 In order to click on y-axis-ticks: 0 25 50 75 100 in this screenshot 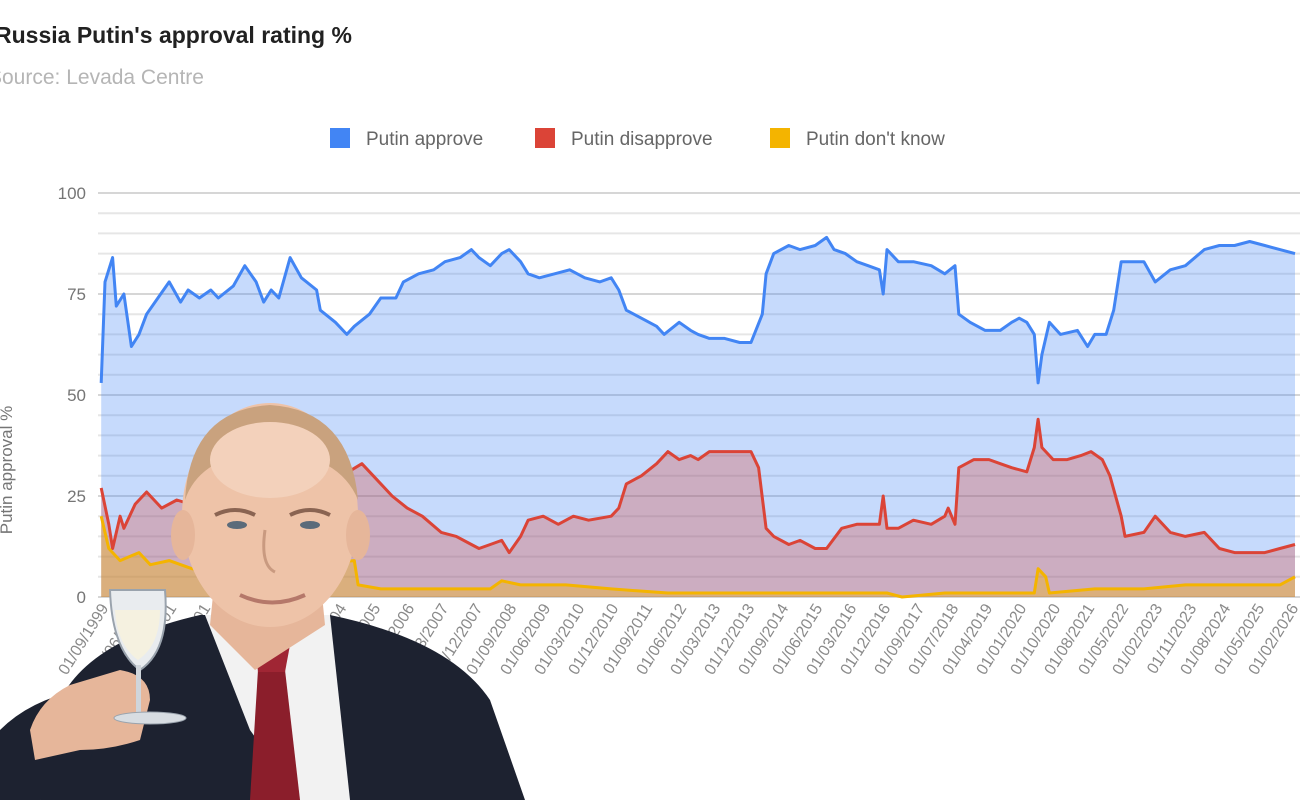, I will do `click(72, 395)`.